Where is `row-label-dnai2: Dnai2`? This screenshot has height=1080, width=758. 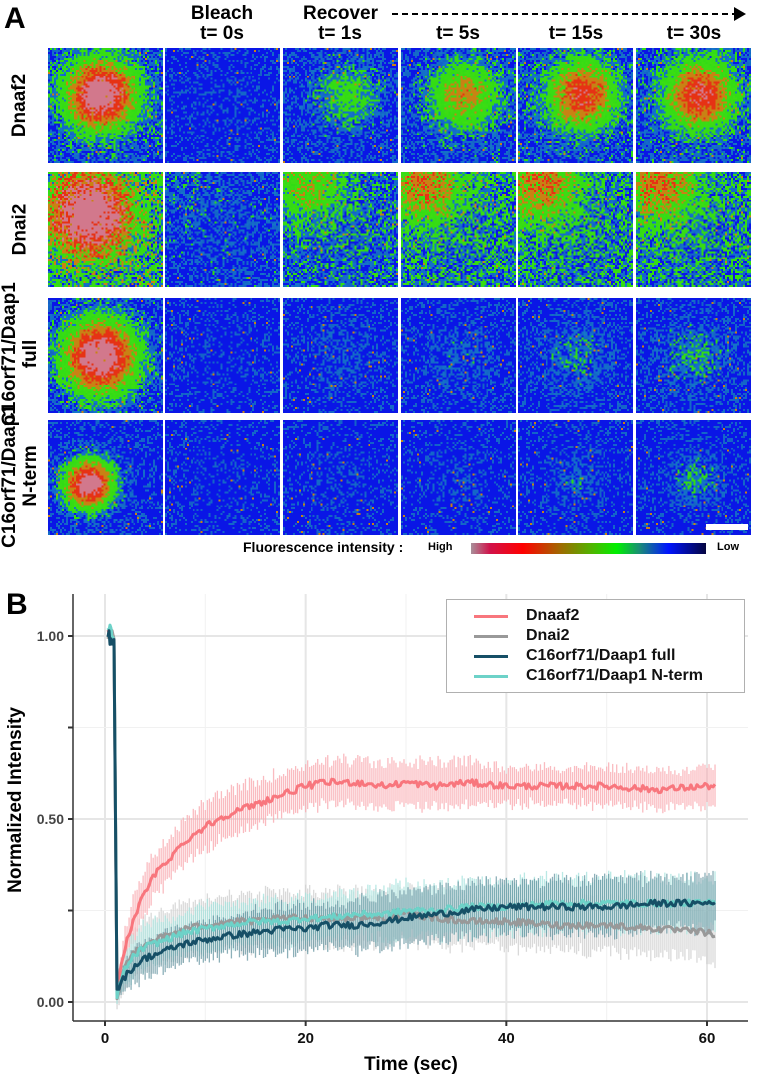 row-label-dnai2: Dnai2 is located at coordinates (20, 229).